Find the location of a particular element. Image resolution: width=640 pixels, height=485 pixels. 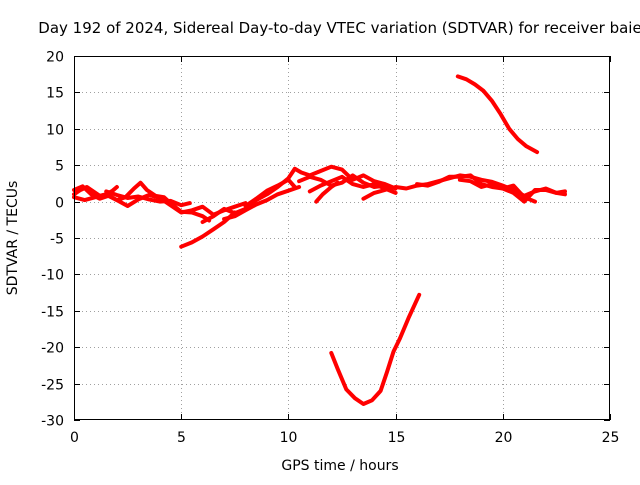

x-tick-label: 5 is located at coordinates (181, 438).